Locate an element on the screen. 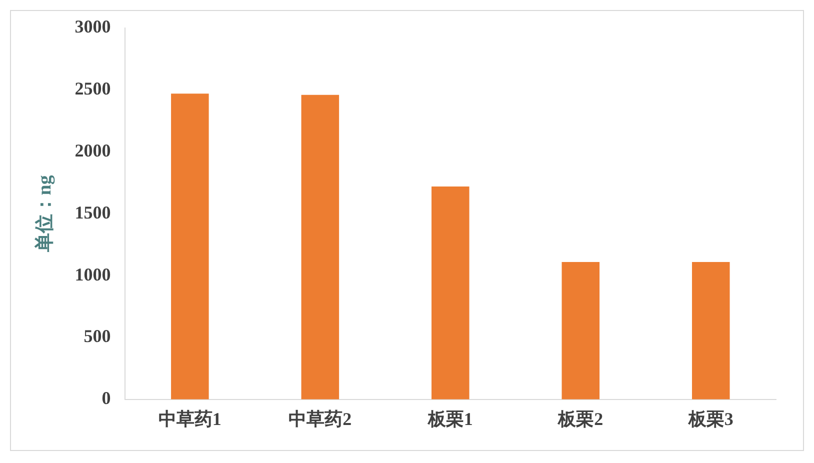 Image resolution: width=814 pixels, height=463 pixels. y-tick-label: 1500 is located at coordinates (92, 212).